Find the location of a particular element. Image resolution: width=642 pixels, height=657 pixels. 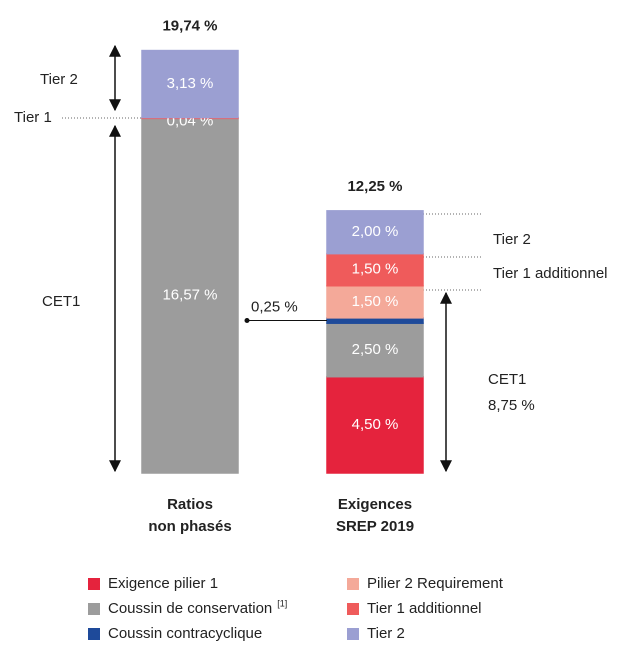

annotation: 8,75 % is located at coordinates (511, 405).